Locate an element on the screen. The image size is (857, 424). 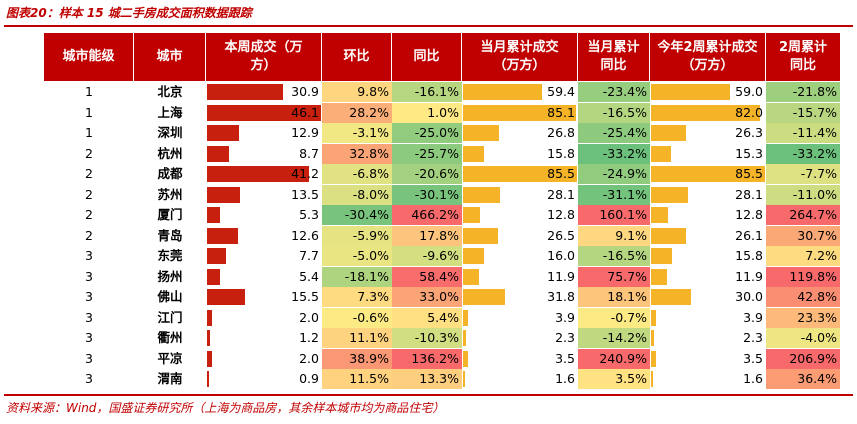
mom-change: 28.2% is located at coordinates (357, 112).